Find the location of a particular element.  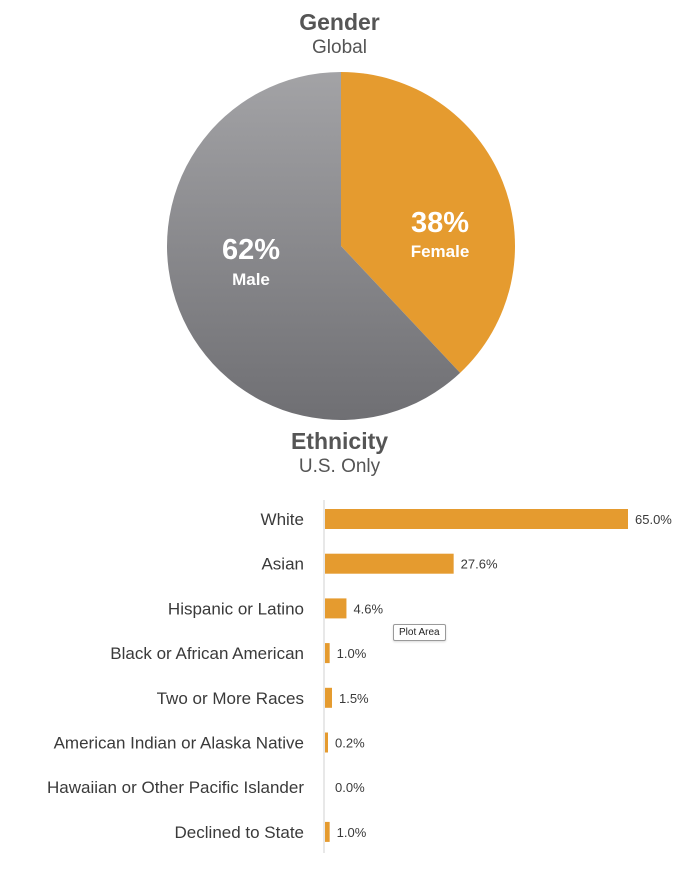

bar-value-label: 0.0% is located at coordinates (350, 787).